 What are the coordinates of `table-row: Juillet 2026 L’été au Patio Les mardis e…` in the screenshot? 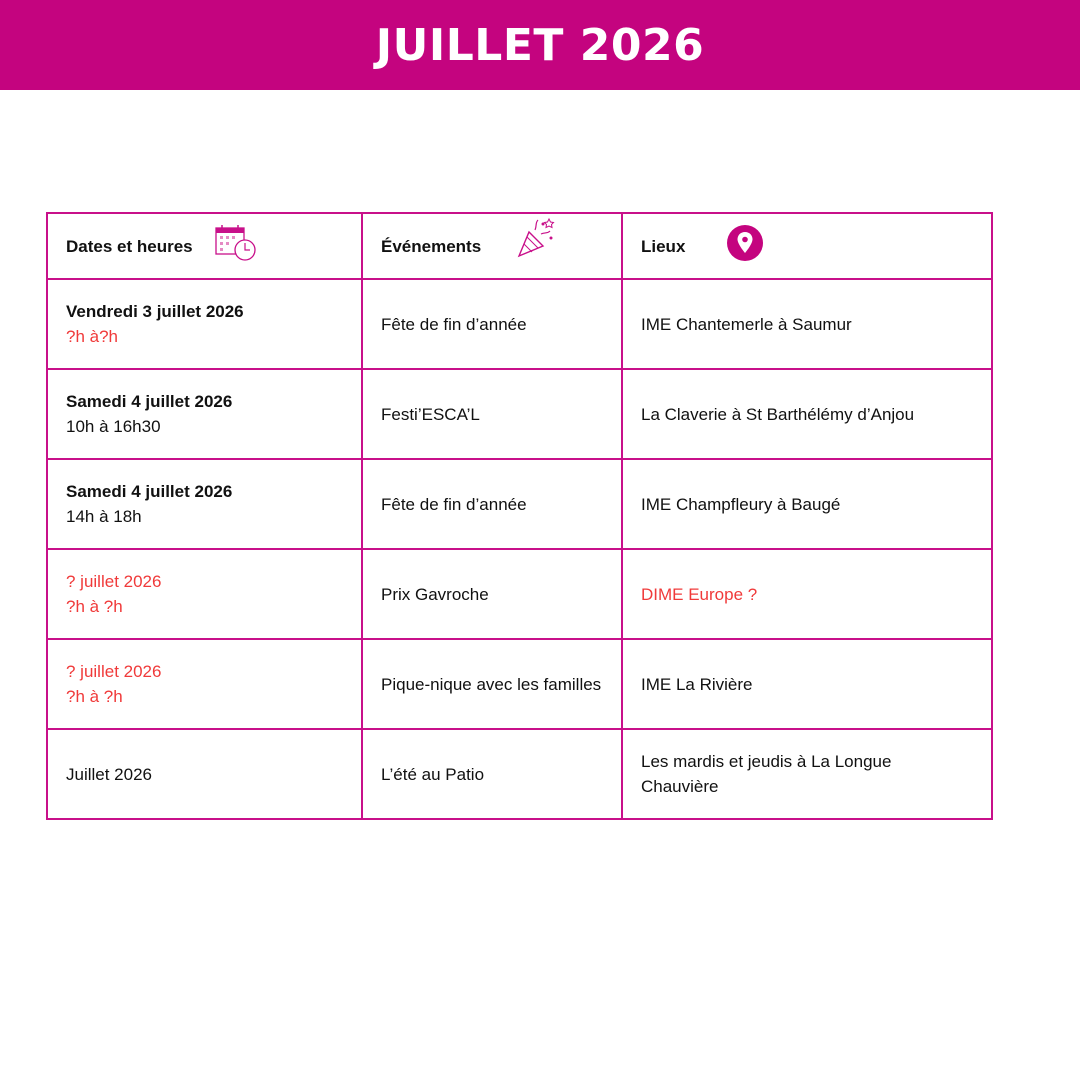 It's located at (519, 774).